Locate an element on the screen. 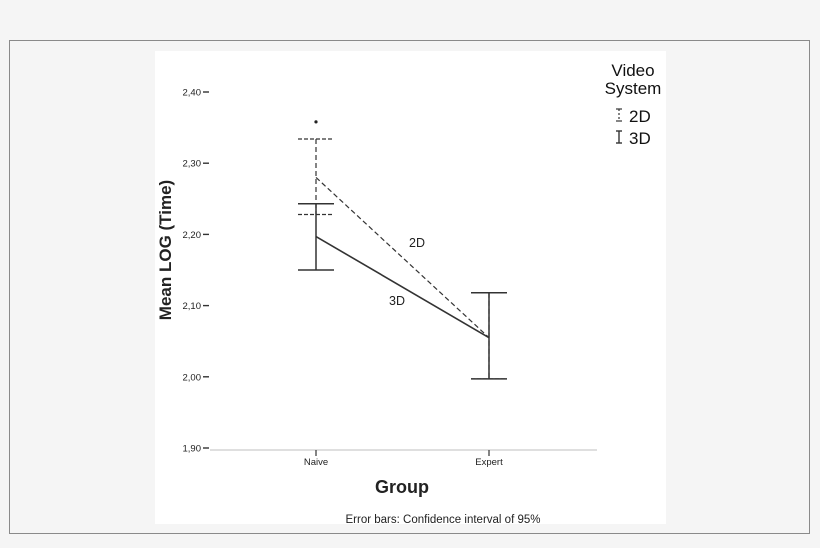 This screenshot has height=548, width=820. y-tick-label: 2,10 is located at coordinates (192, 306).